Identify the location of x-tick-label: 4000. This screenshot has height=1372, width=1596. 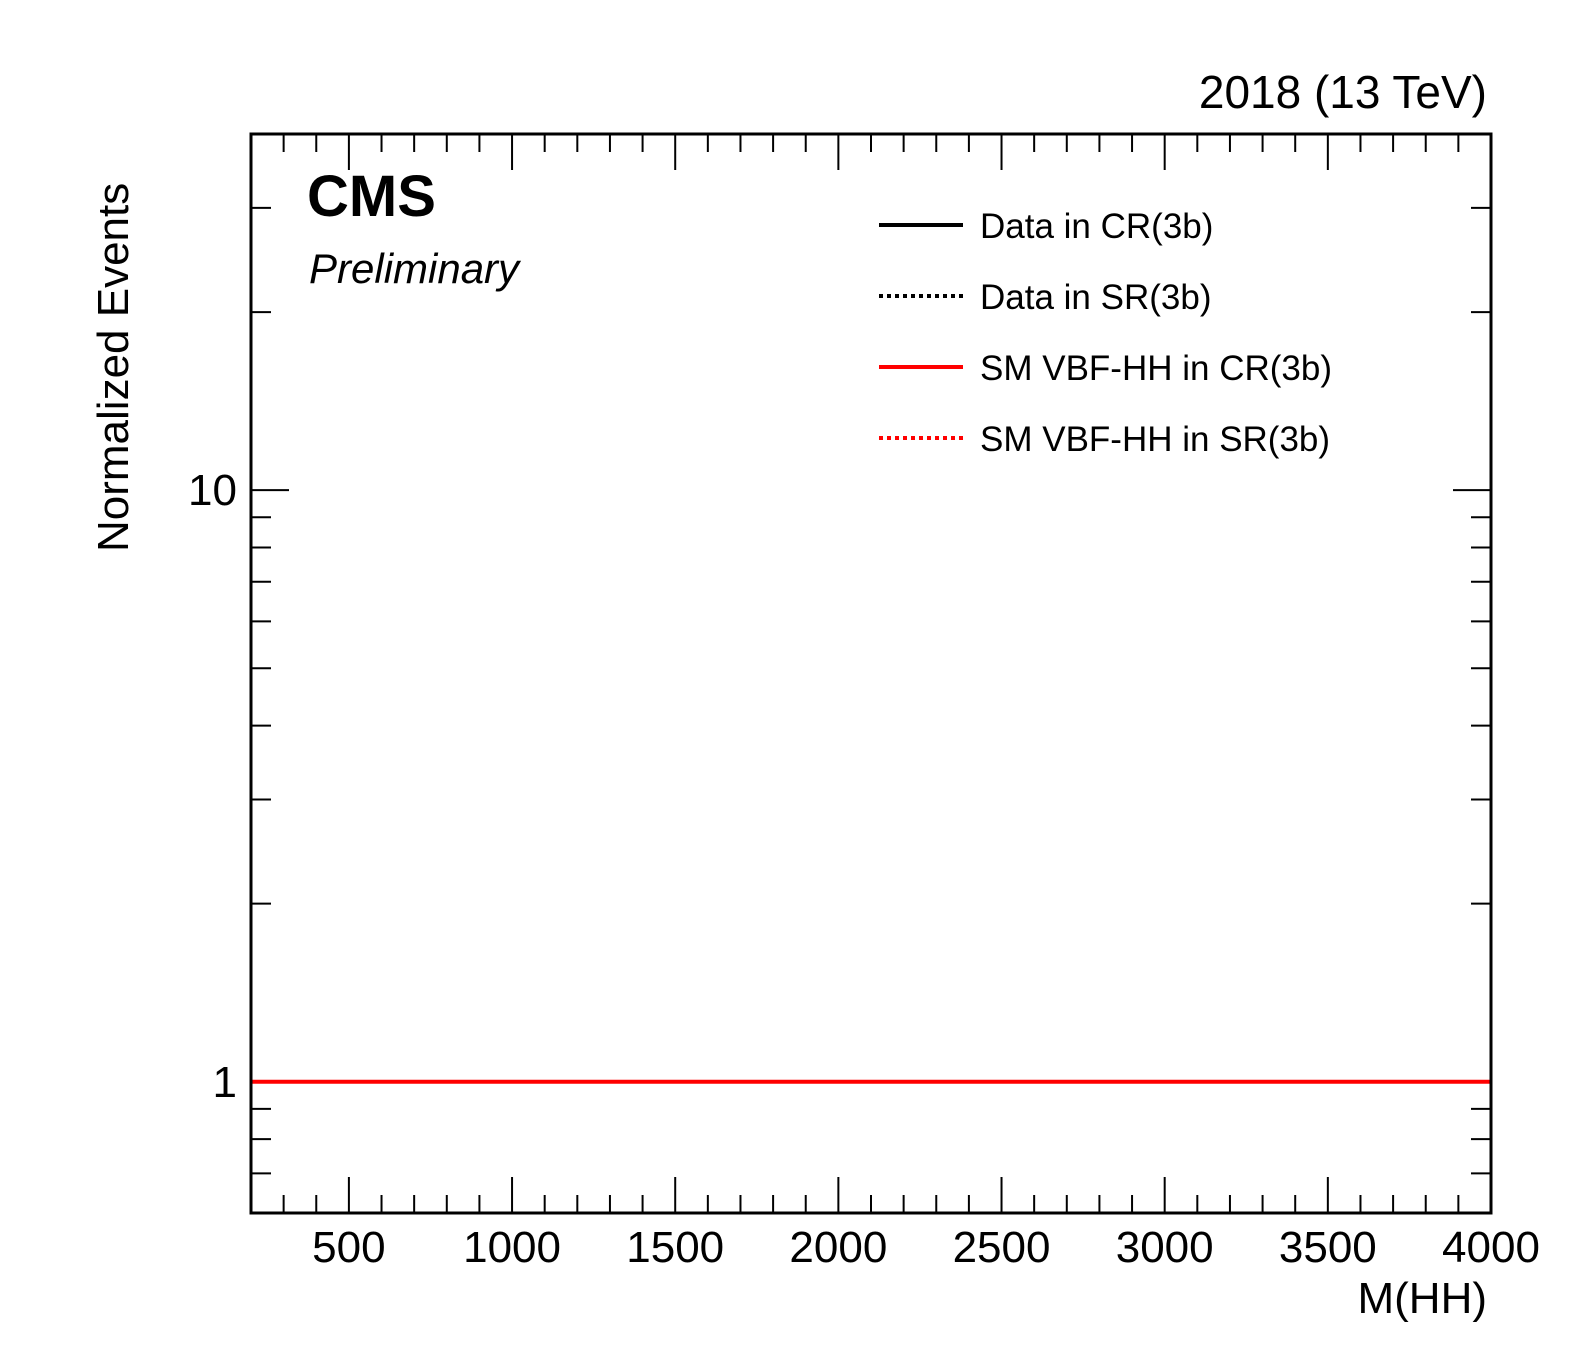
(1491, 1247).